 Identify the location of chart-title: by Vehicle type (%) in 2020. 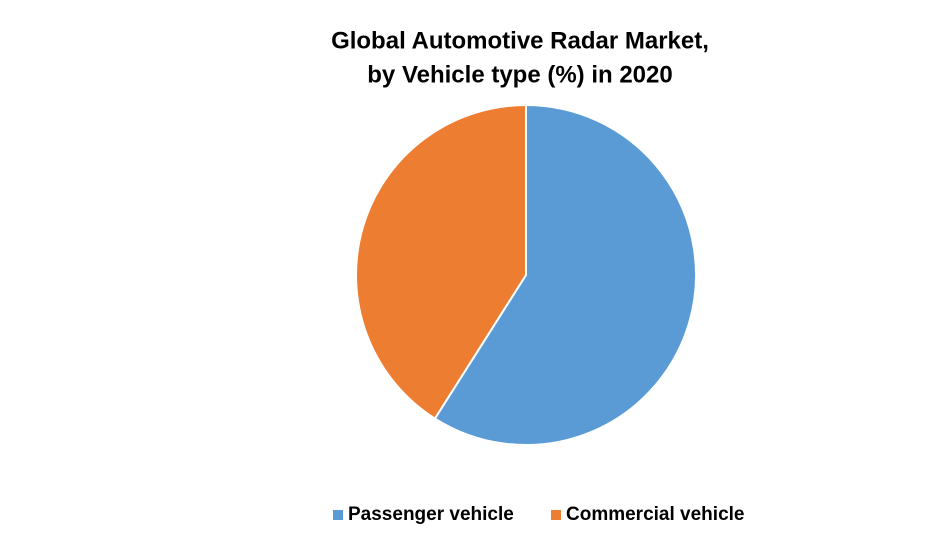
(519, 74).